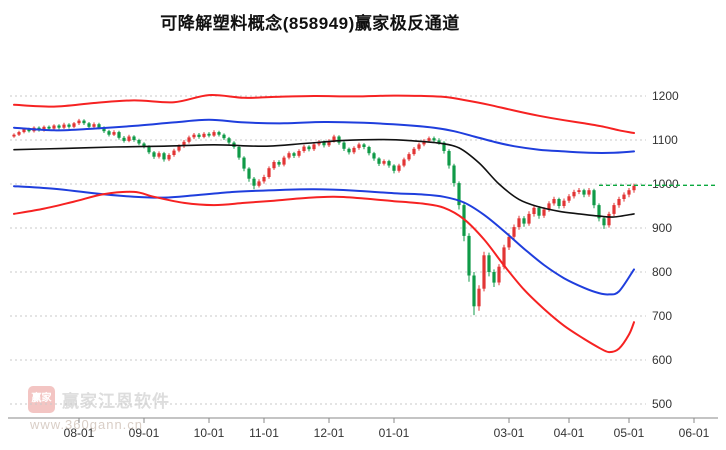 Image resolution: width=726 pixels, height=450 pixels. Describe the element at coordinates (665, 184) in the screenshot. I see `y-axis-label: 1000` at that location.